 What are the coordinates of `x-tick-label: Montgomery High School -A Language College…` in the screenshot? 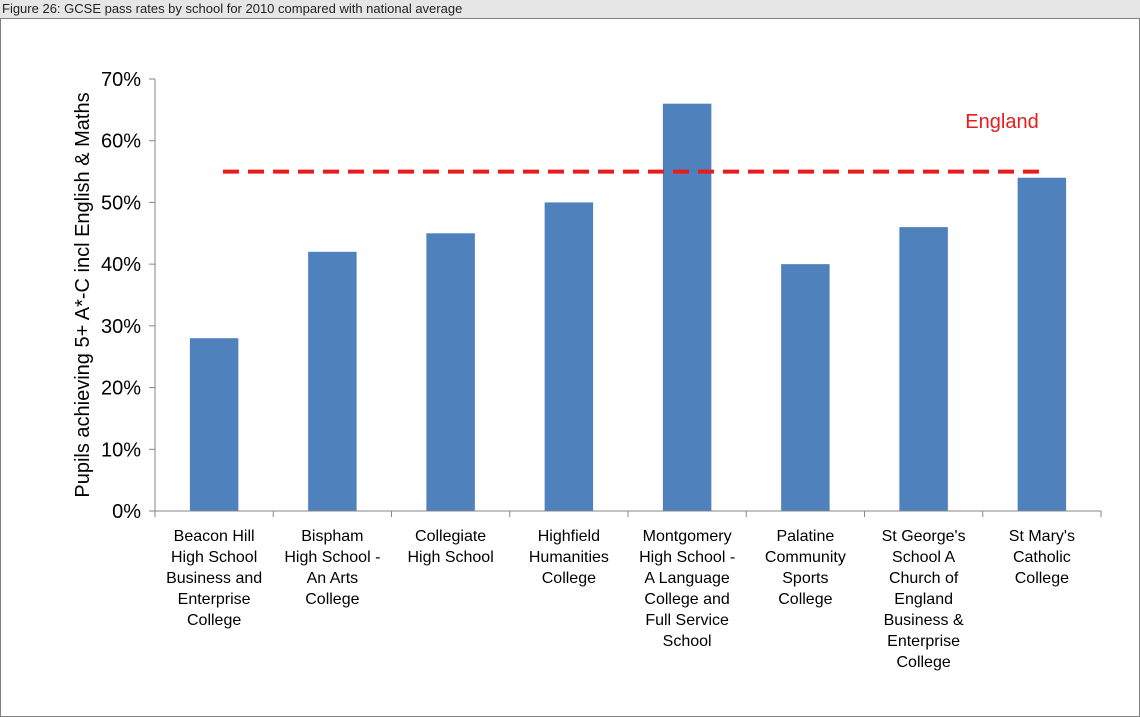 It's located at (687, 589).